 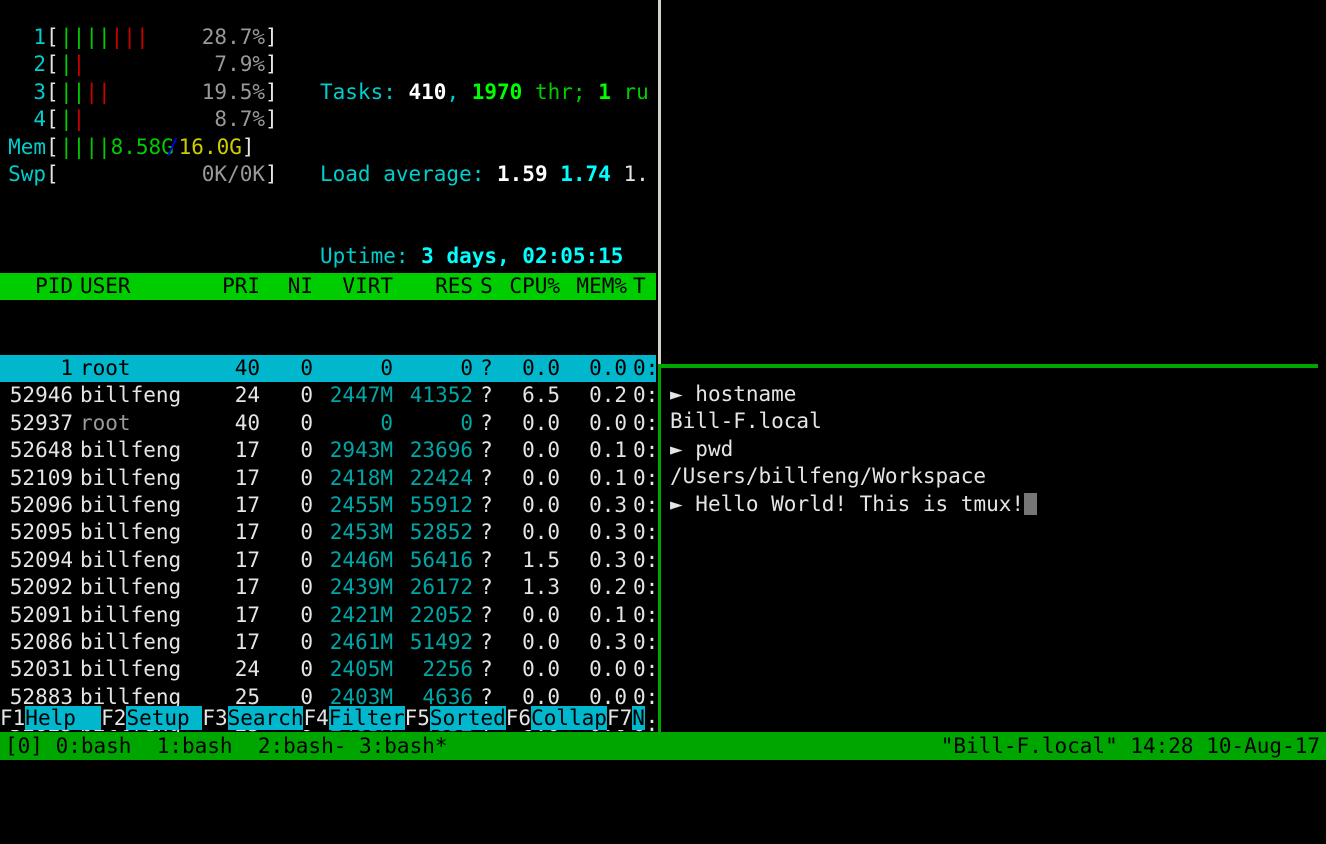 I want to click on process-row: 52883 billfeng 25 0 2403M 4636? 0.0 0.0 0:, so click(x=328, y=697).